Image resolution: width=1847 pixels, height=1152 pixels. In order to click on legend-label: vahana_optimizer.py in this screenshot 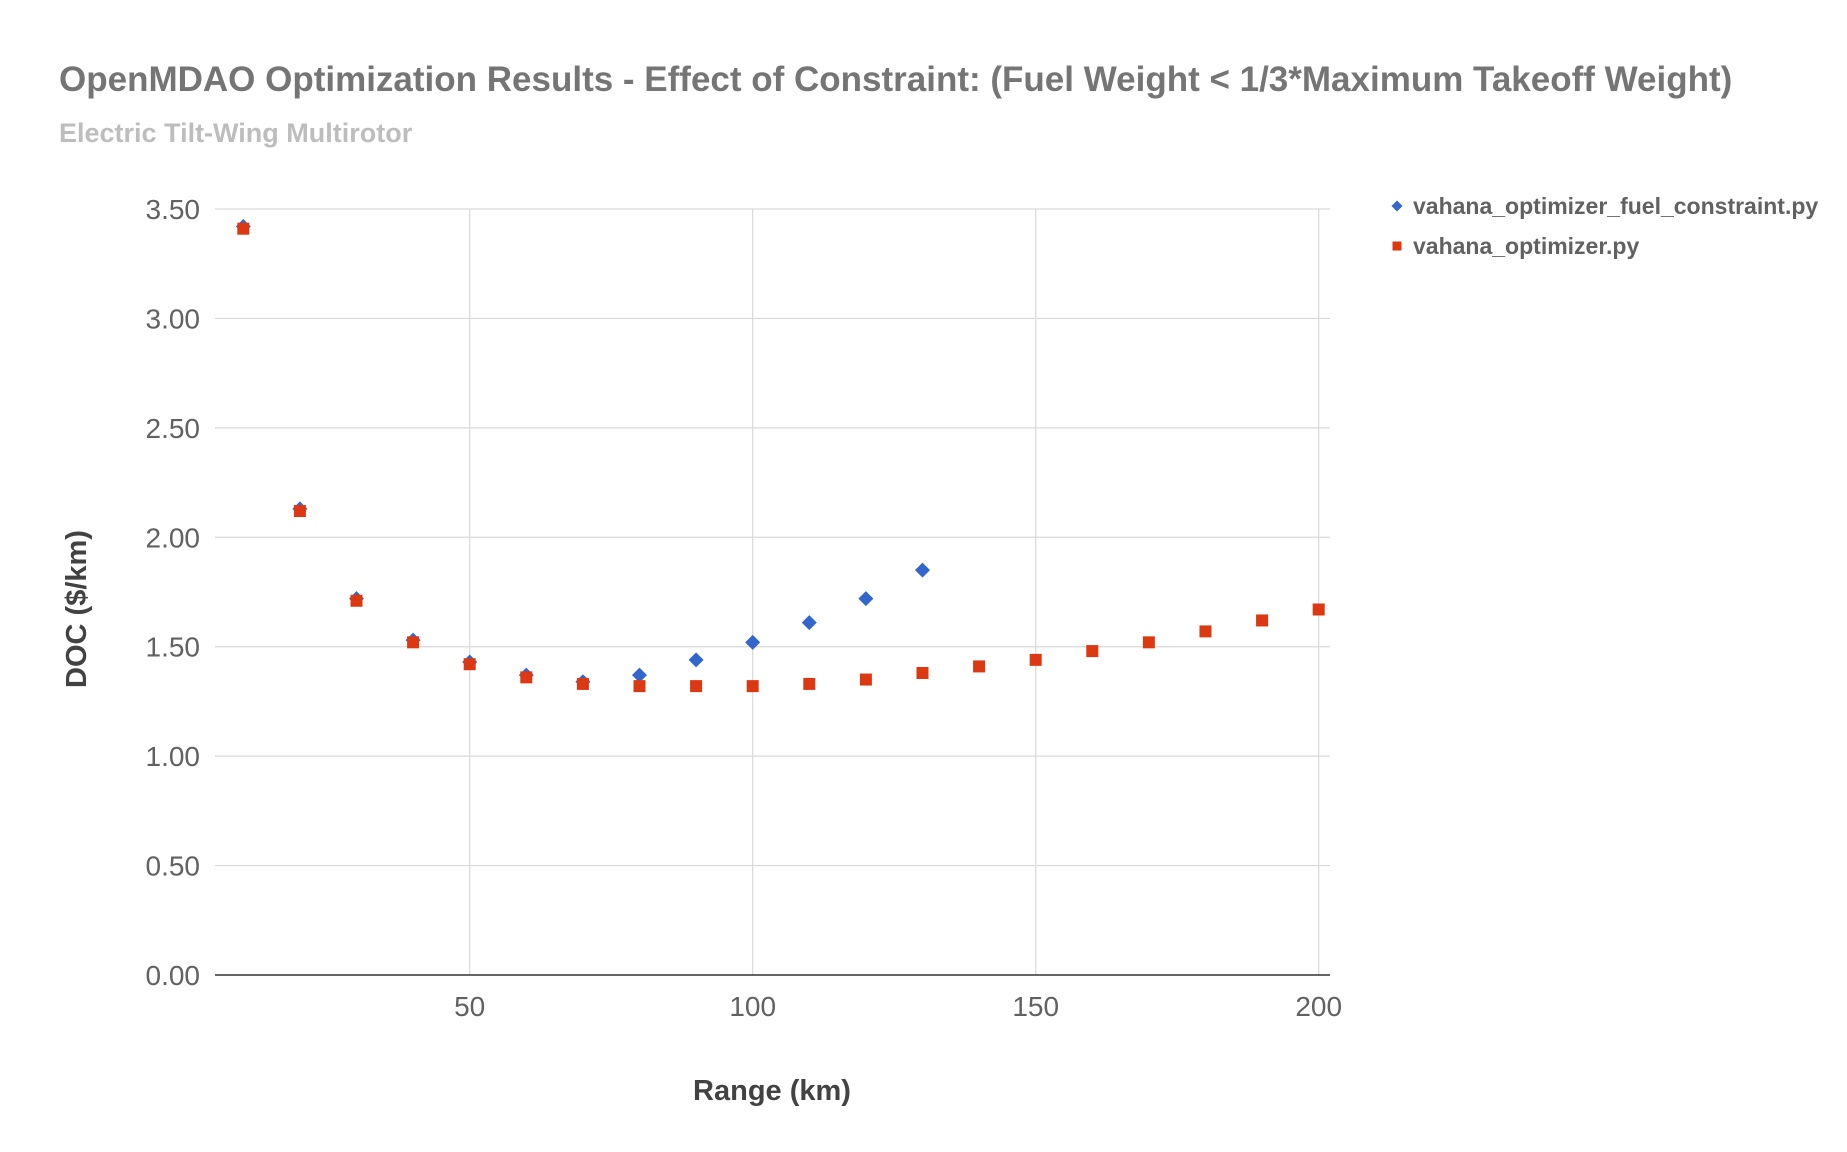, I will do `click(1526, 246)`.